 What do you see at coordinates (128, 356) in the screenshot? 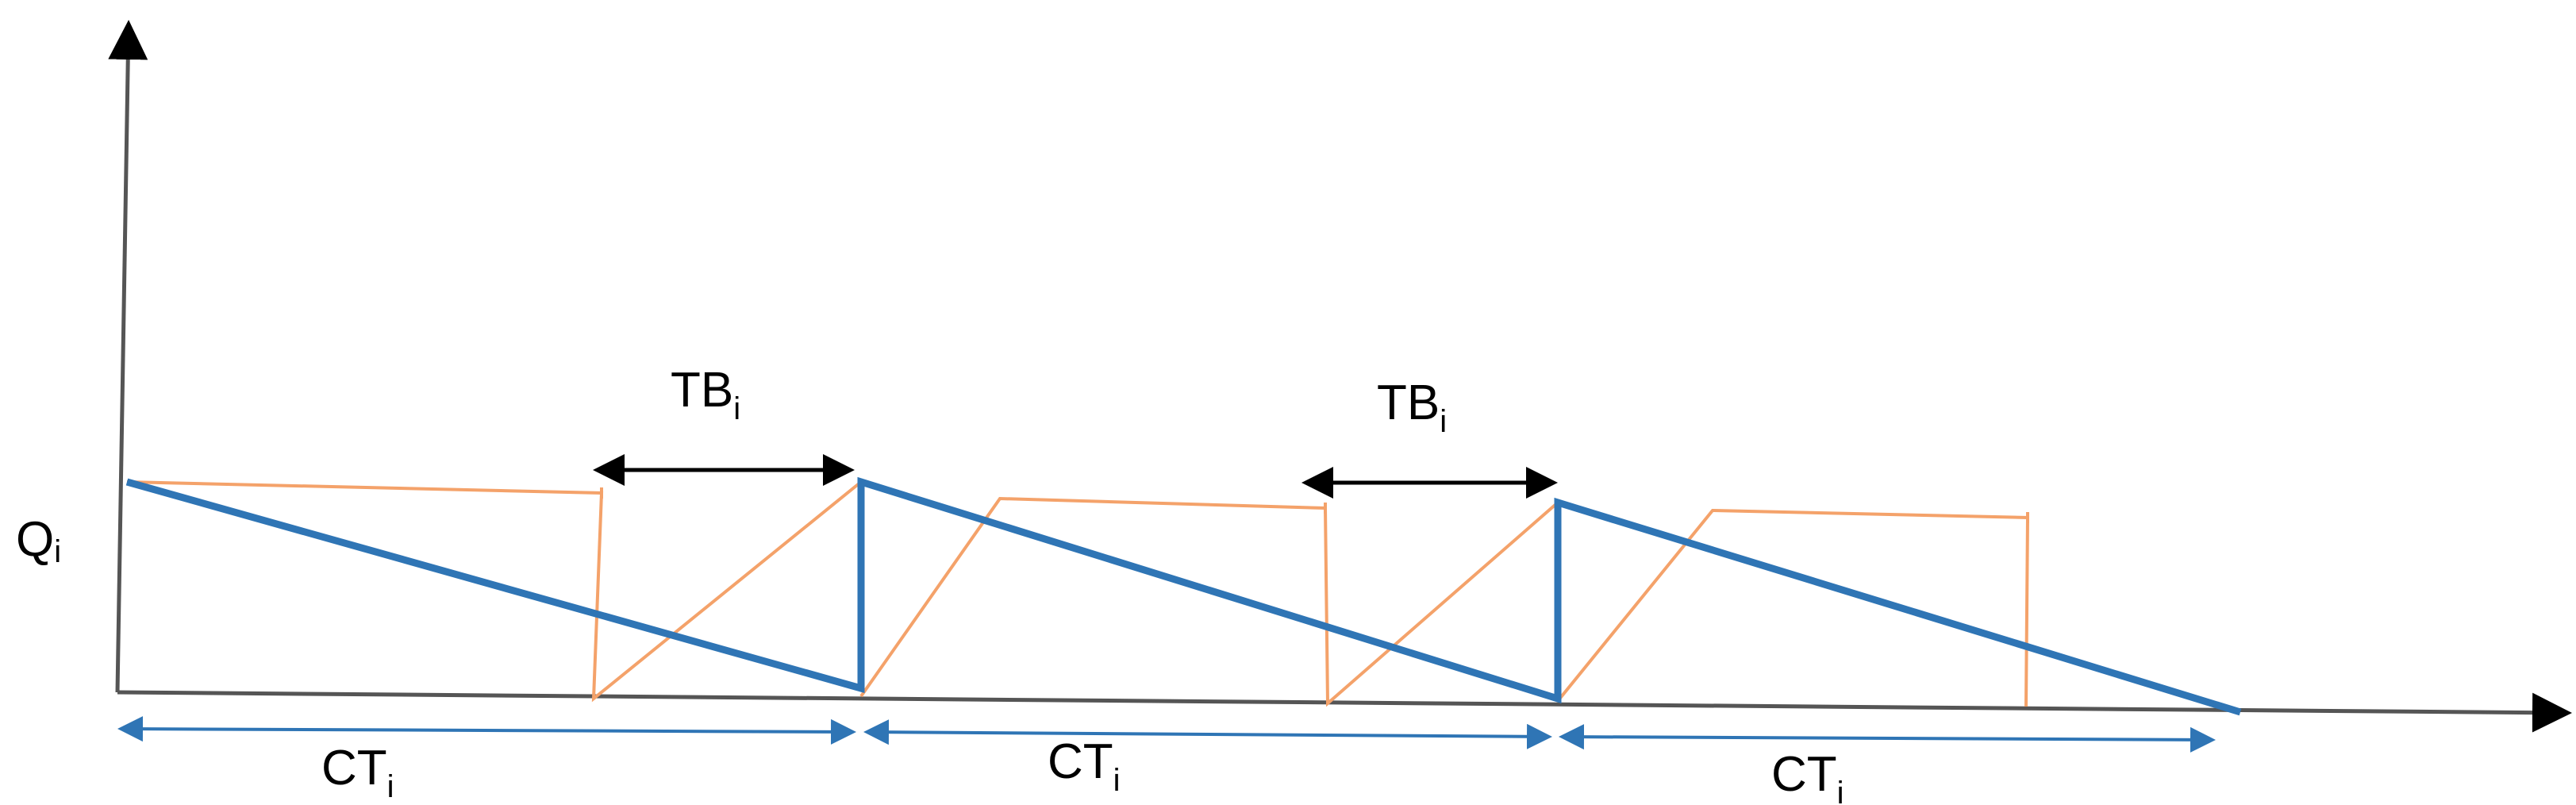
I see `y-axis` at bounding box center [128, 356].